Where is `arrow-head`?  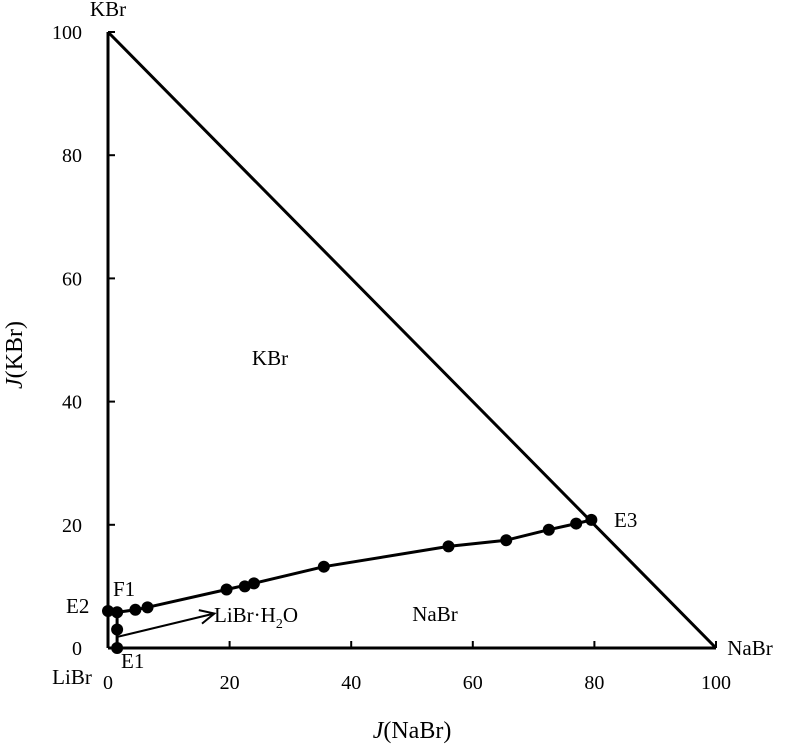
arrow-head is located at coordinates (207, 617).